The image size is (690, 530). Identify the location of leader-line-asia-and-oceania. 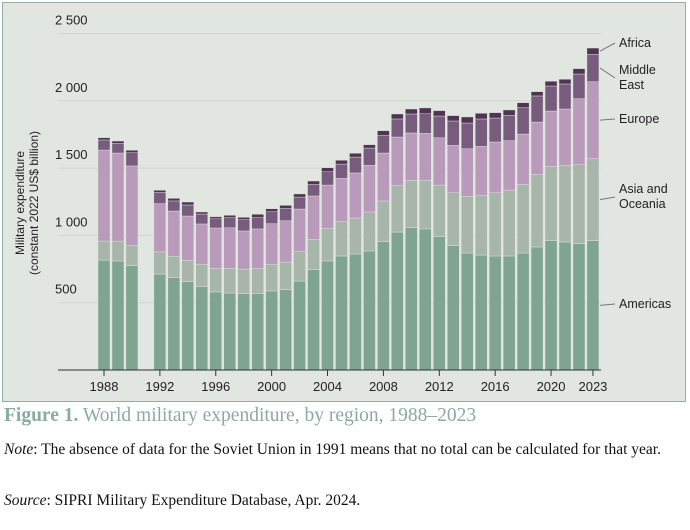
(607, 198).